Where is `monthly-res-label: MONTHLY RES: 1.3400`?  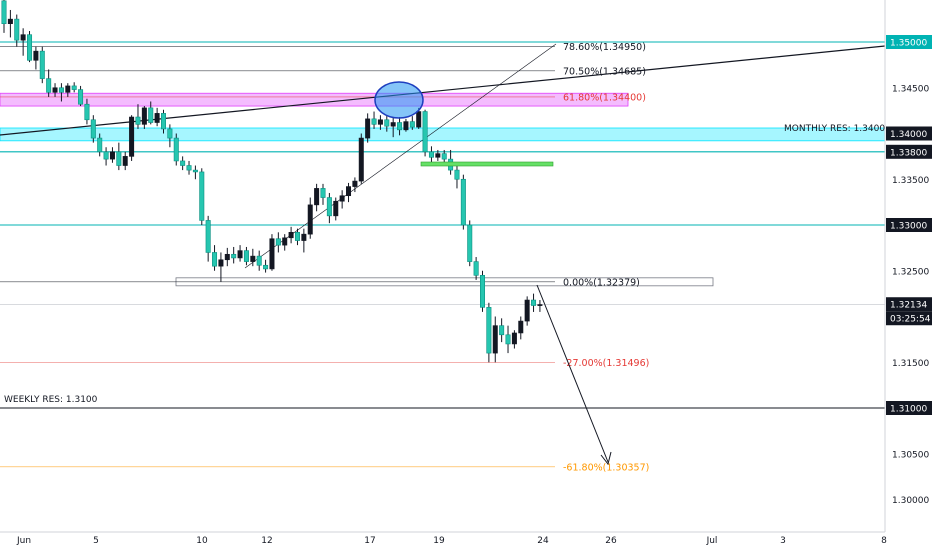
monthly-res-label: MONTHLY RES: 1.3400 is located at coordinates (834, 129).